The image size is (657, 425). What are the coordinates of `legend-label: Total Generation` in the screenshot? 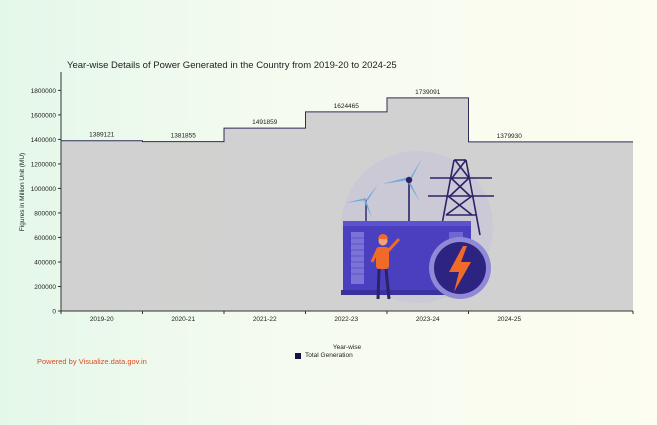 It's located at (329, 355).